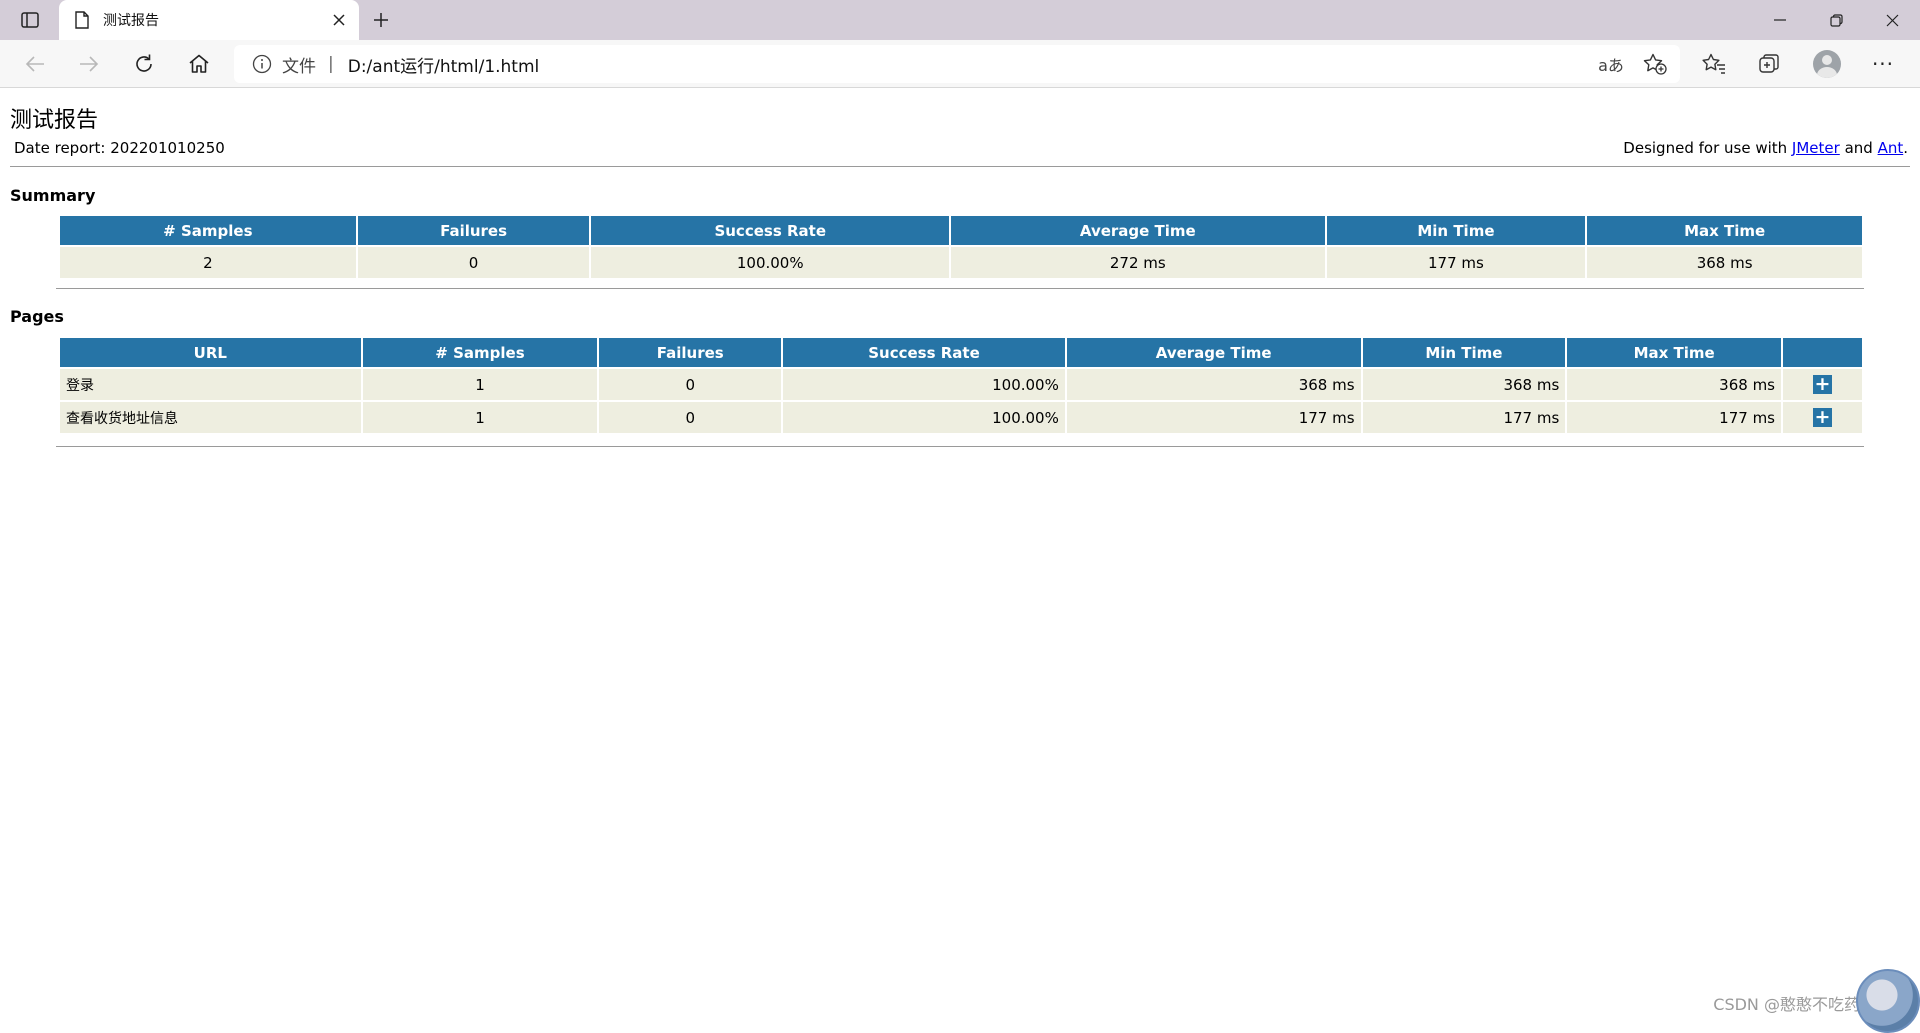  I want to click on more-icon: ···, so click(1883, 64).